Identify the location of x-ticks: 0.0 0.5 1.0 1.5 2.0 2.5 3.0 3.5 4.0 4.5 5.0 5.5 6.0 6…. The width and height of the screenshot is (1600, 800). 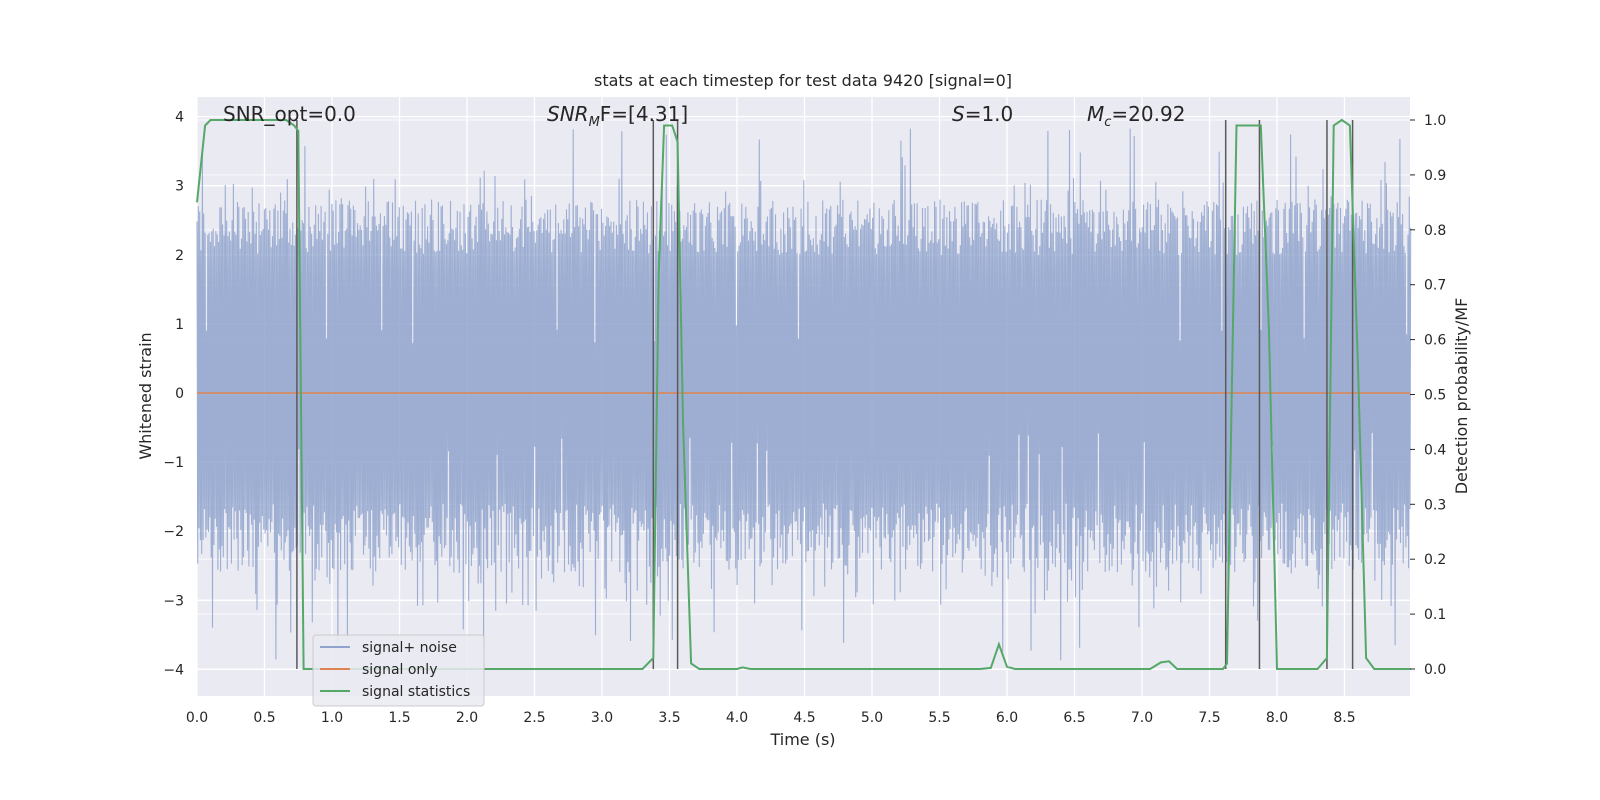
(771, 718).